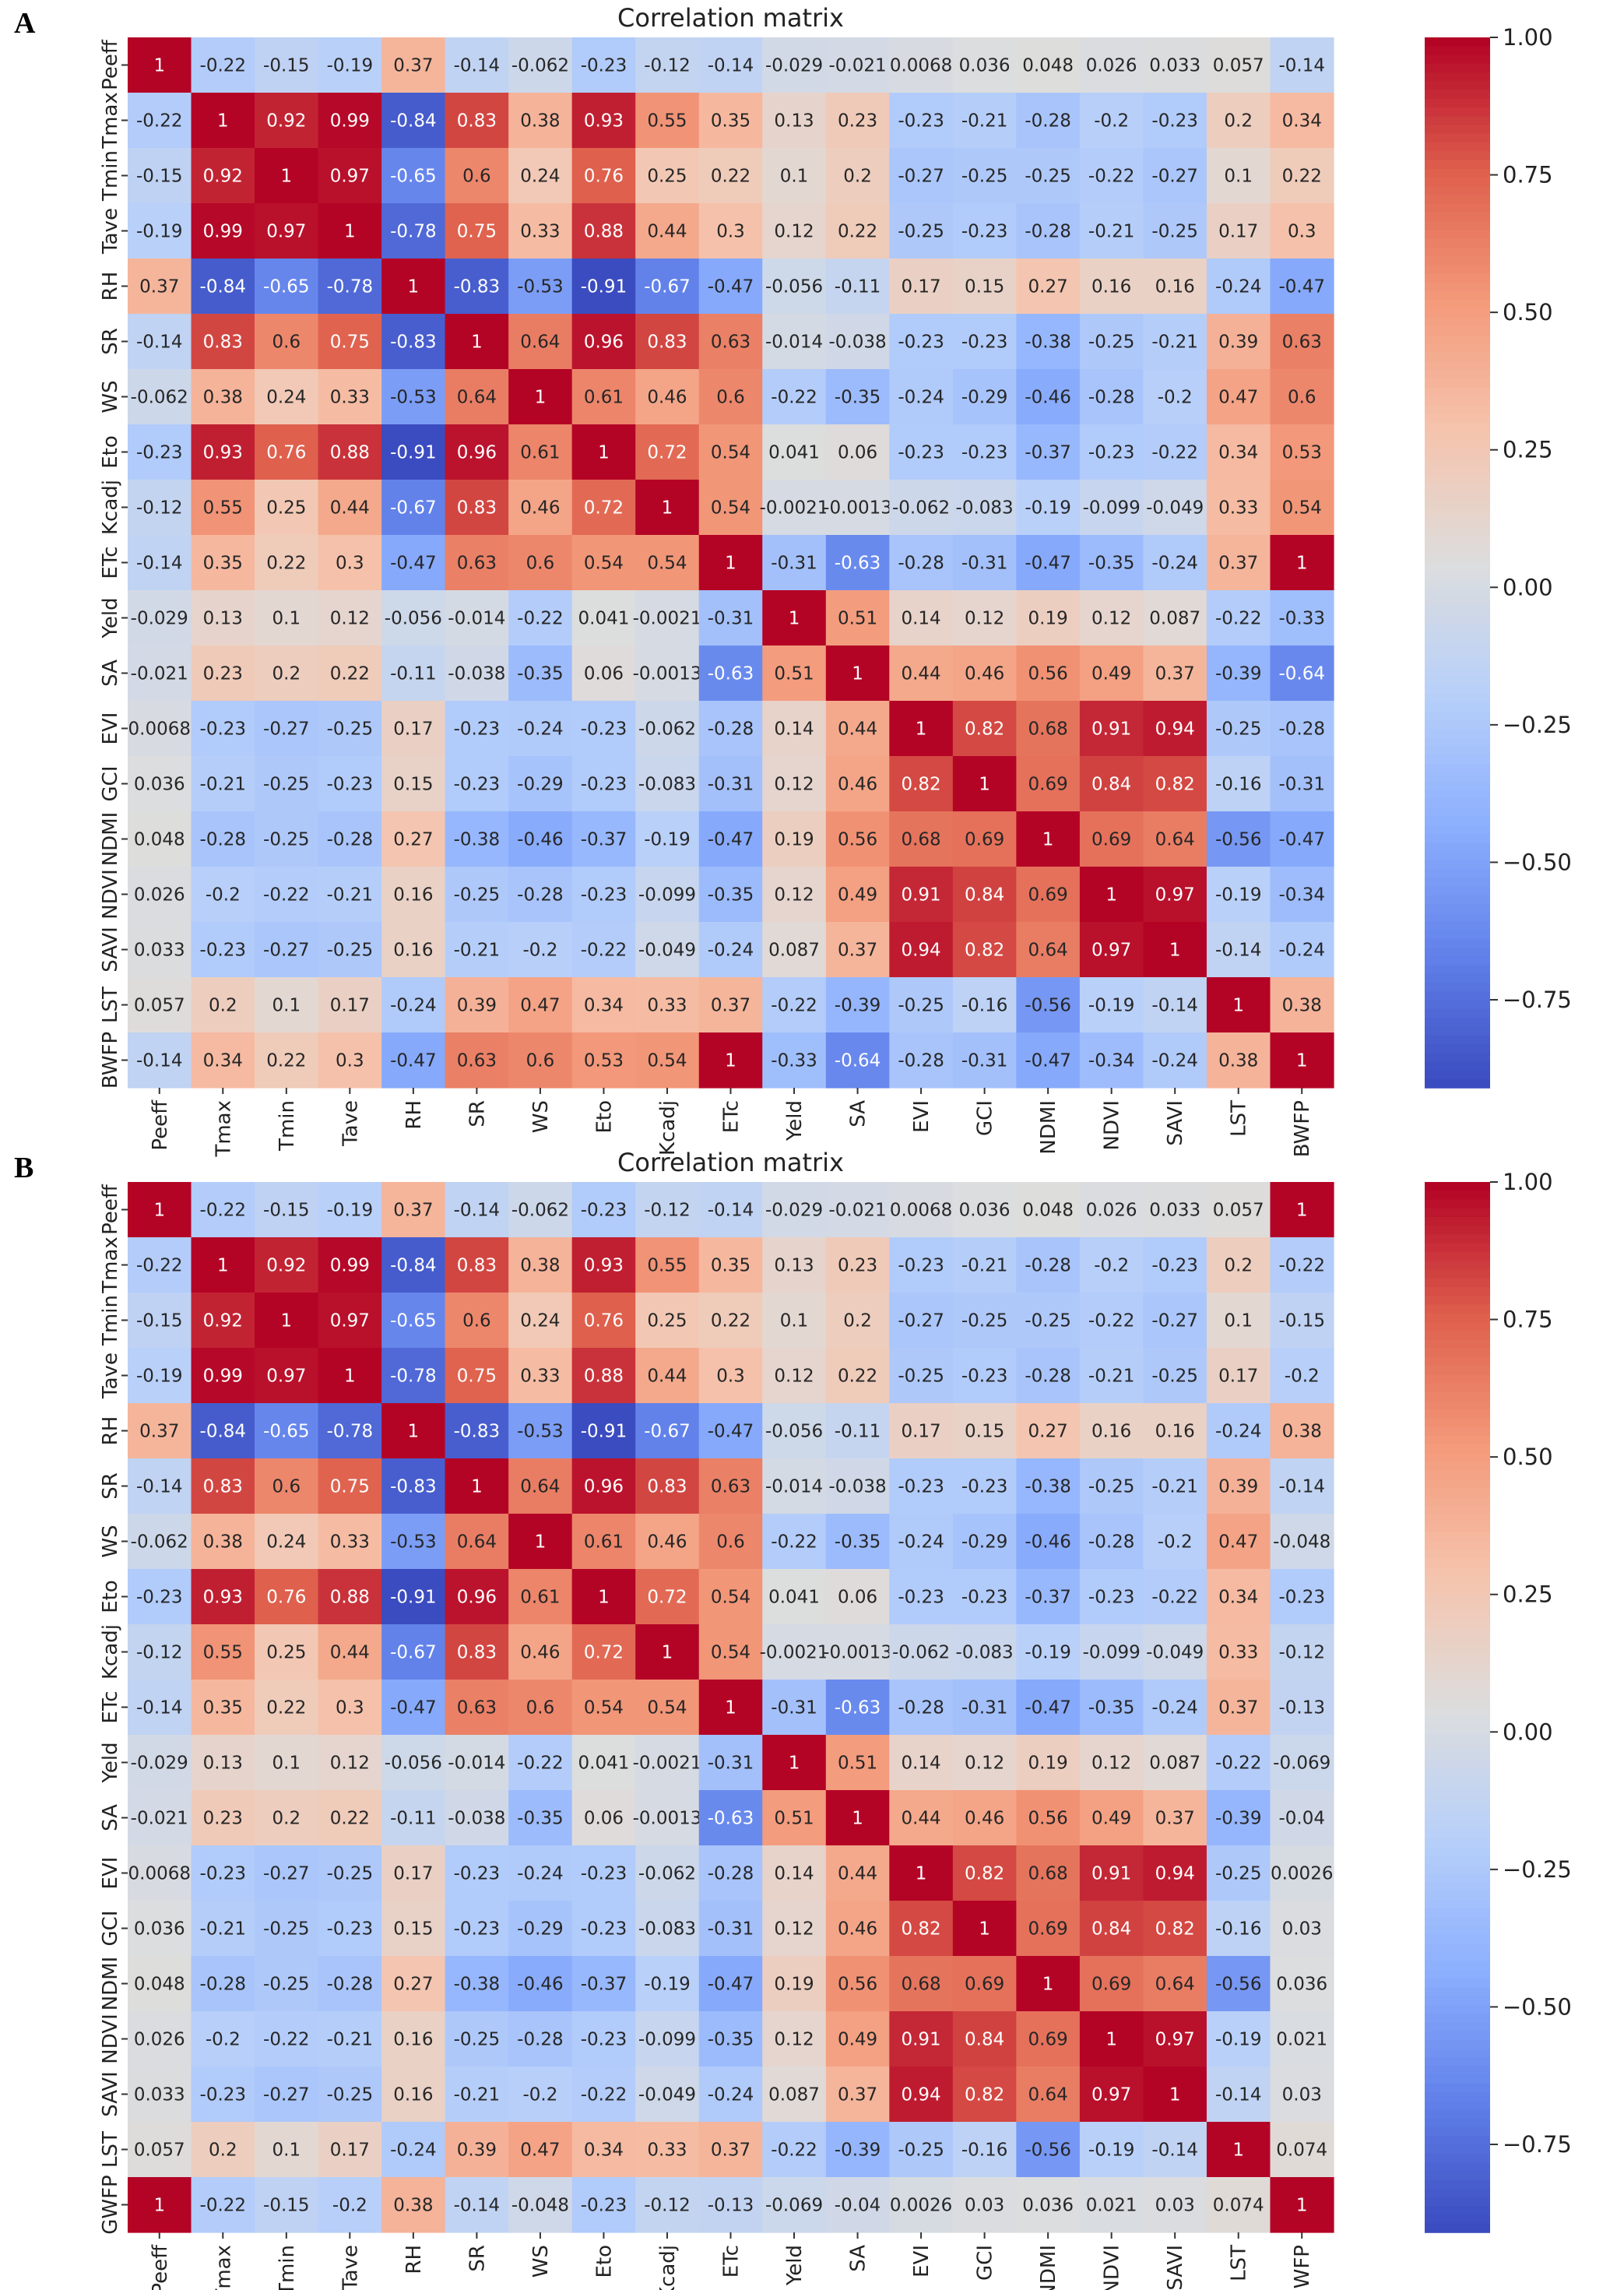 The width and height of the screenshot is (1624, 2290). Describe the element at coordinates (858, 2258) in the screenshot. I see `x-tick-label: SA` at that location.